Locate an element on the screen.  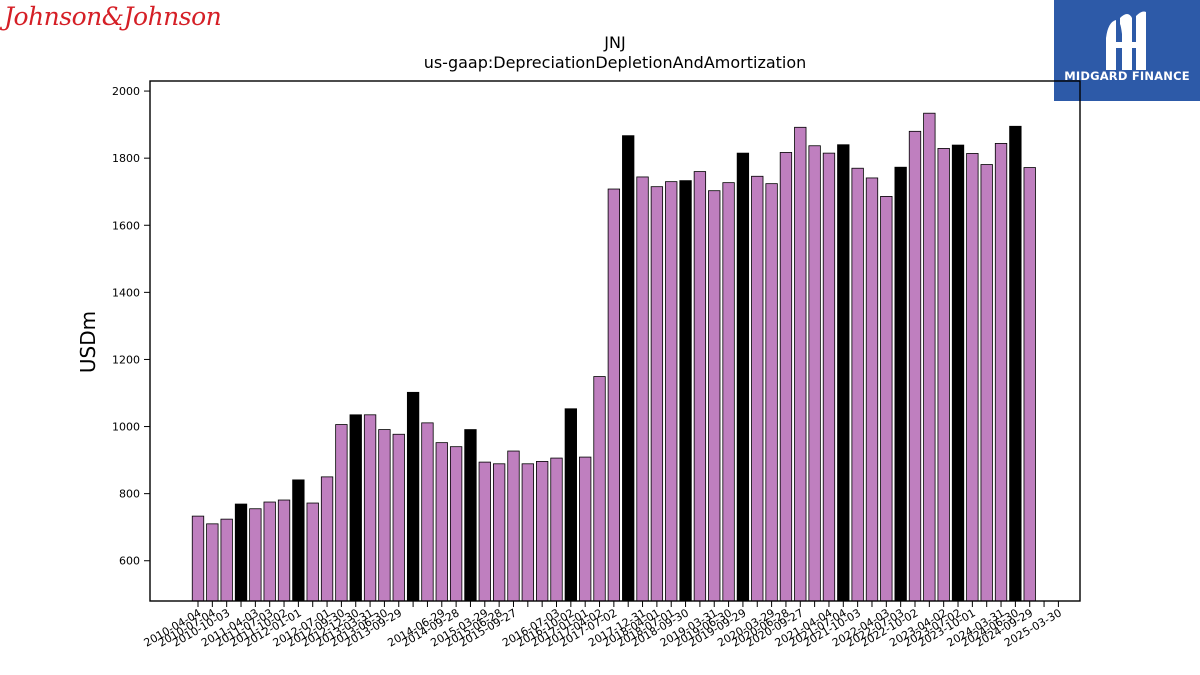
chart-title: JNJ is located at coordinates (614, 42).